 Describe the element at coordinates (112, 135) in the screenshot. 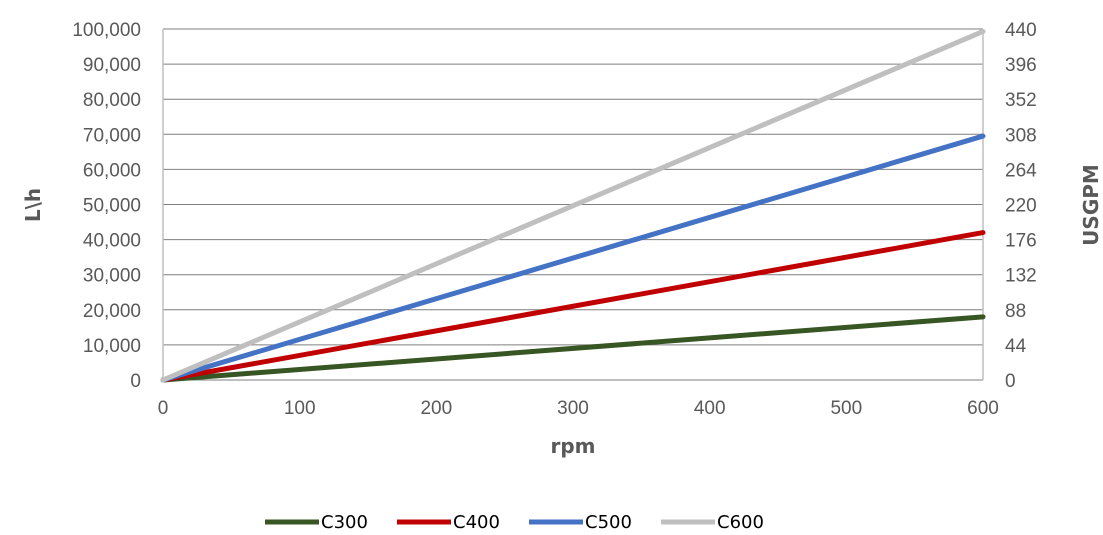

I see `y-tick-label: 70,000` at that location.